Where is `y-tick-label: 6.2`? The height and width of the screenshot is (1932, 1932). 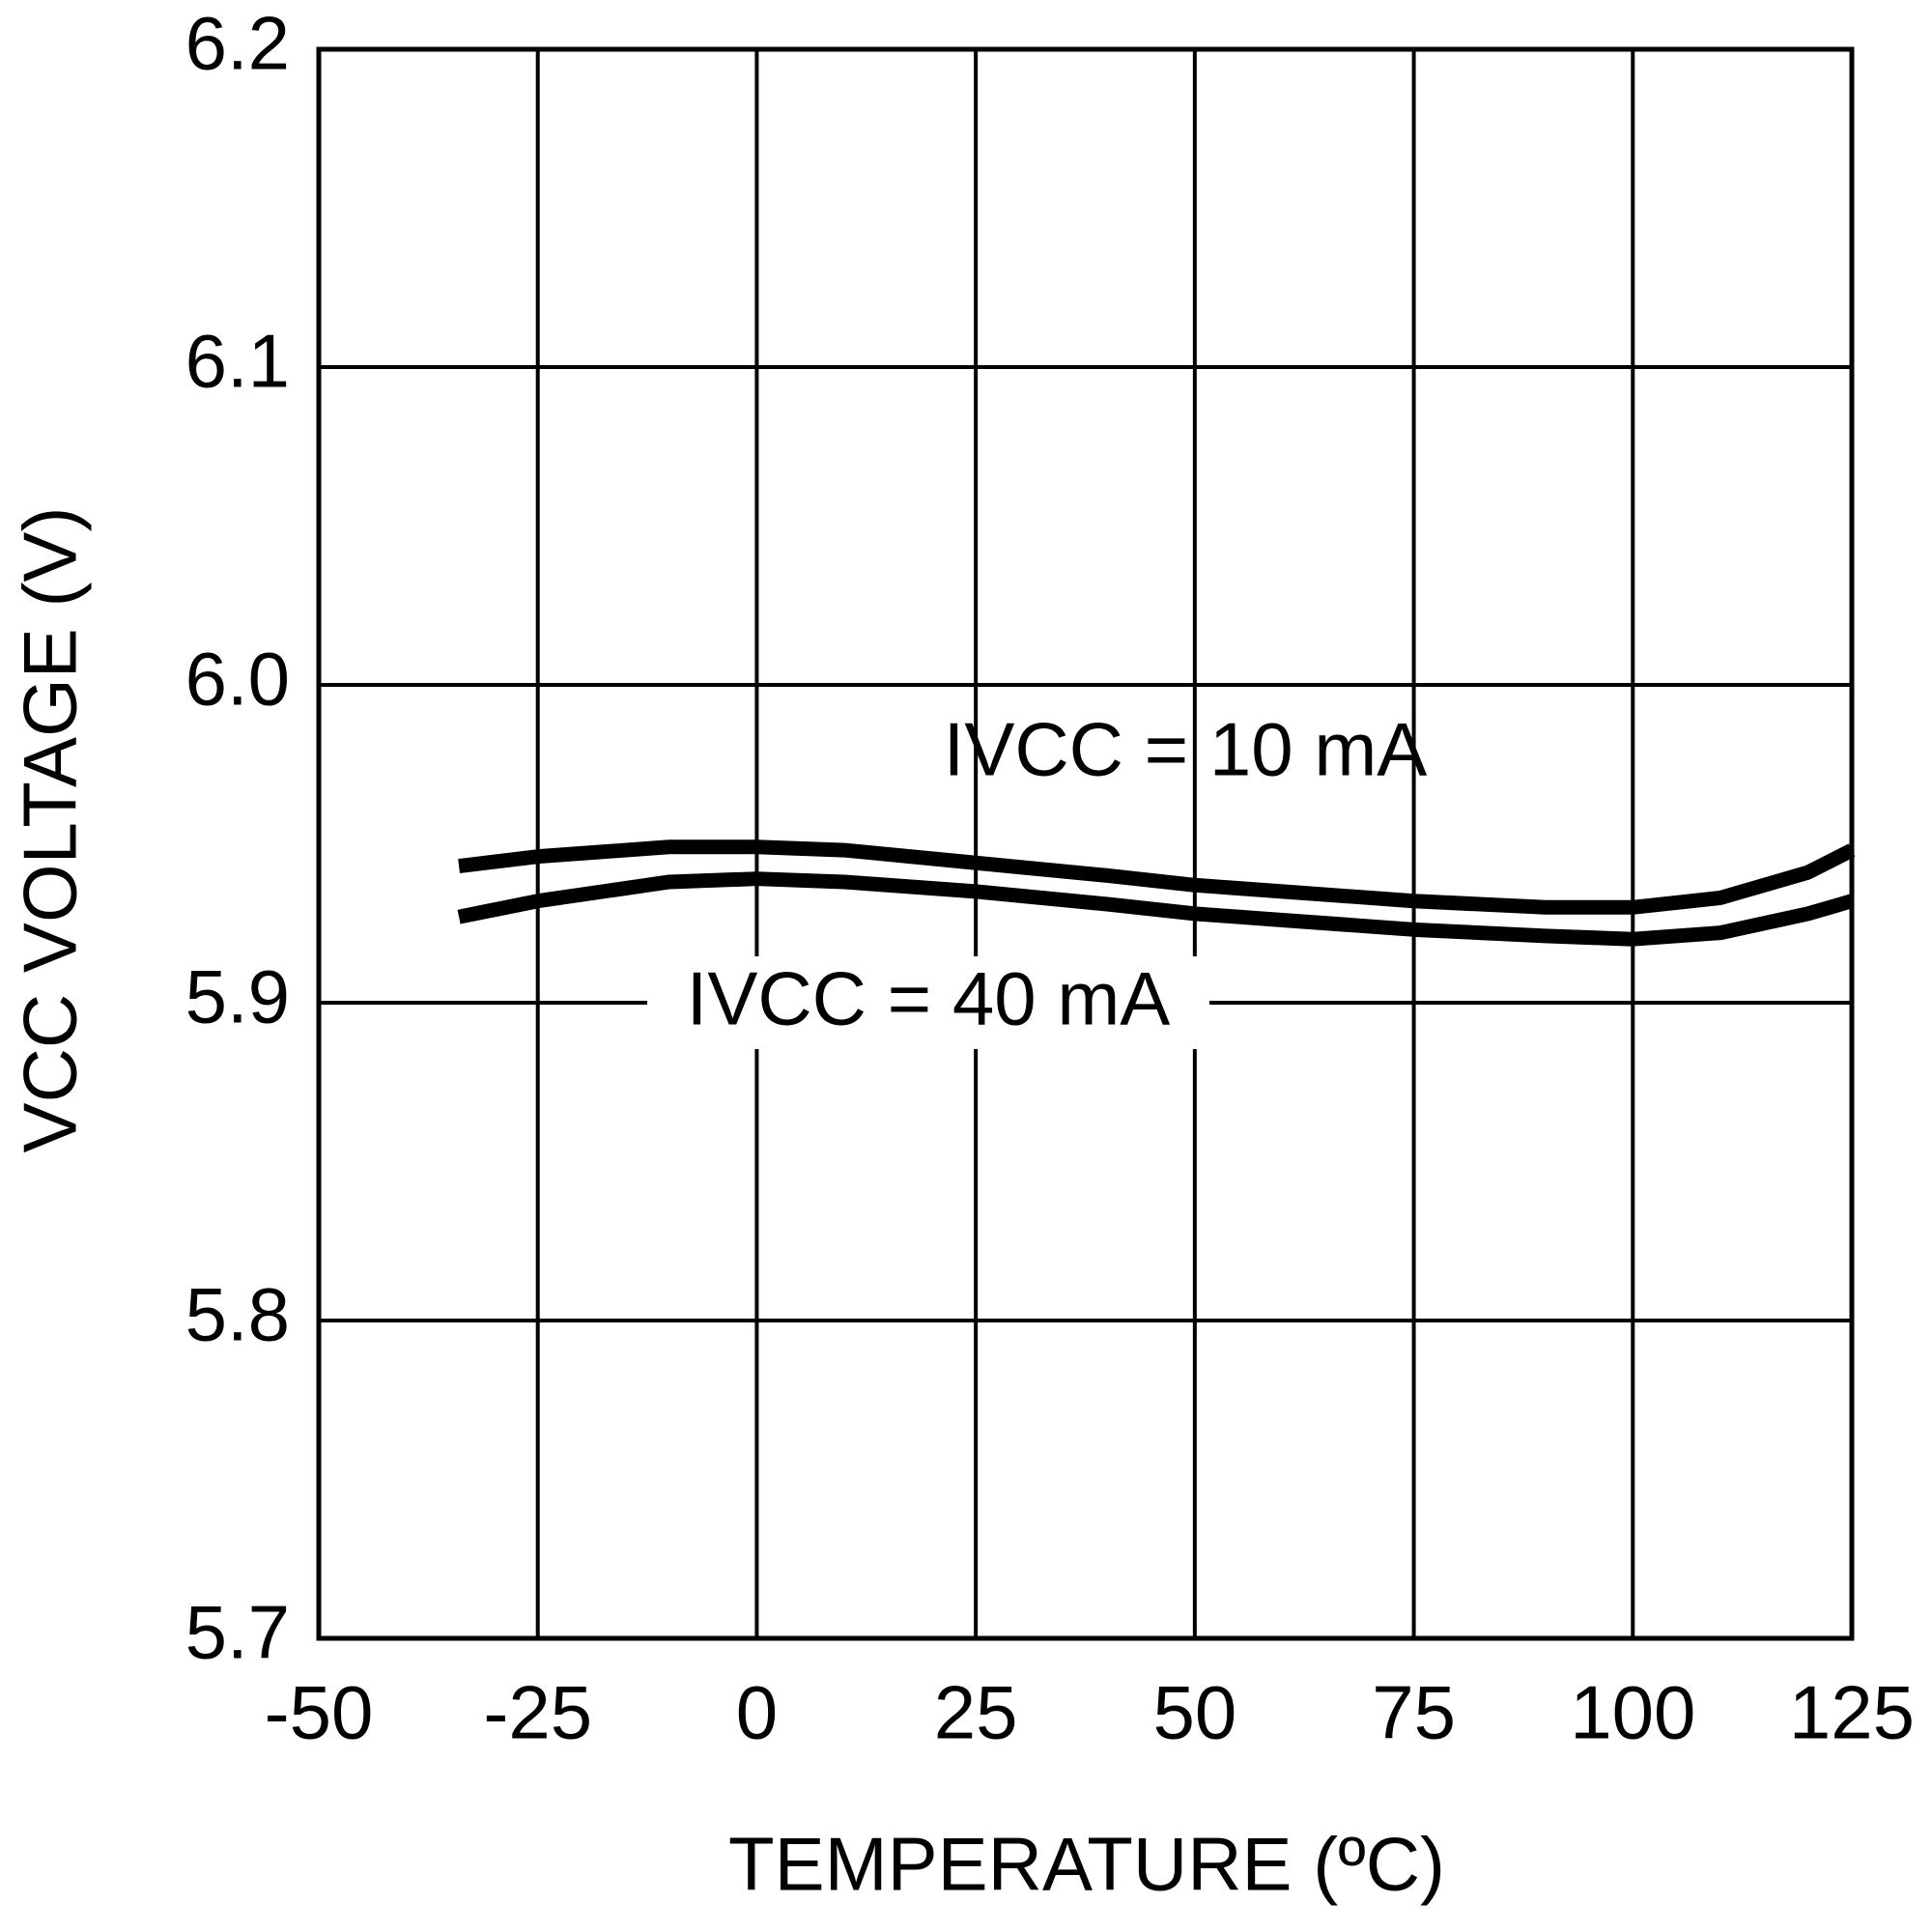
y-tick-label: 6.2 is located at coordinates (237, 43).